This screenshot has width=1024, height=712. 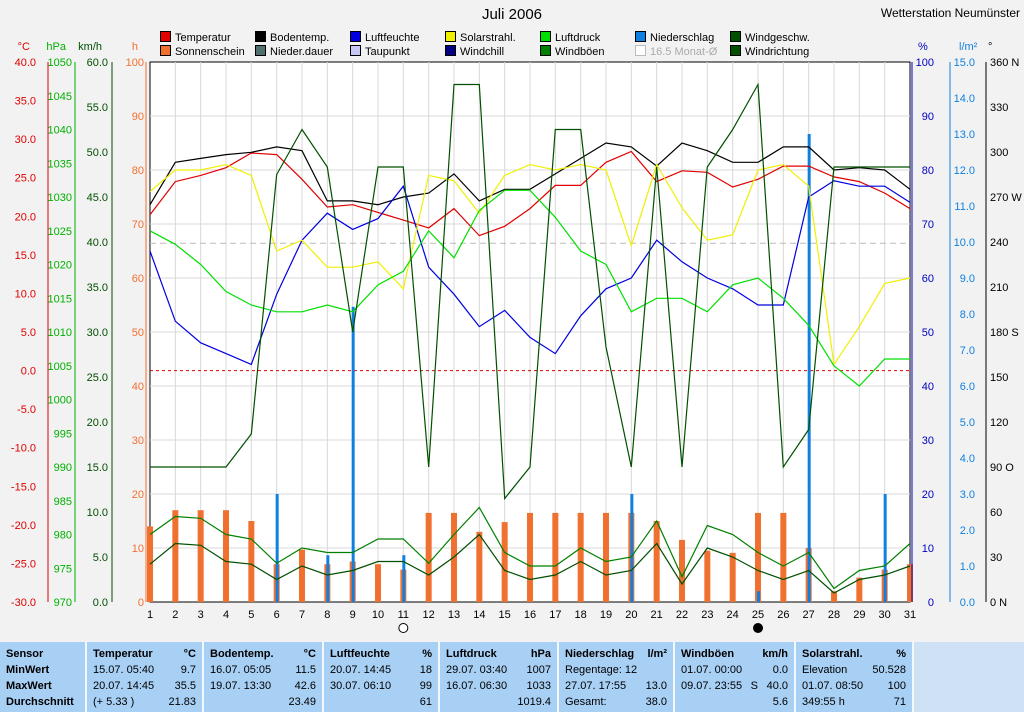 What do you see at coordinates (512, 14) in the screenshot?
I see `chart-title: Juli 2006` at bounding box center [512, 14].